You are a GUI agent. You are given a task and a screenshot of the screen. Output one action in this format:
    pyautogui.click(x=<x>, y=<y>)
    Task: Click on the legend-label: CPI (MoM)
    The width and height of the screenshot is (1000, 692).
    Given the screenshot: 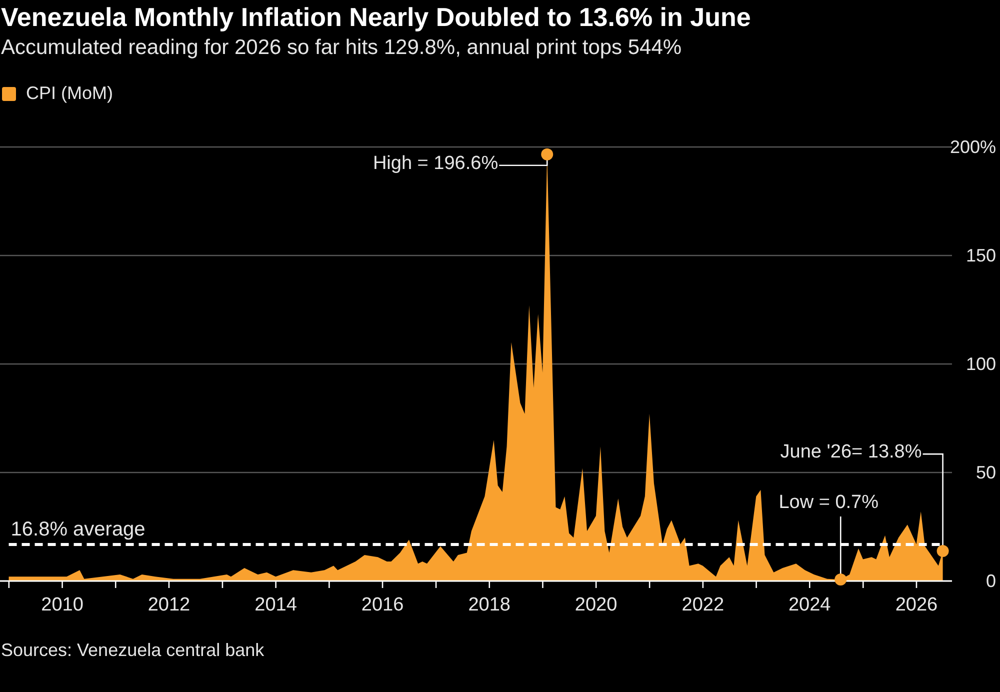 What is the action you would take?
    pyautogui.click(x=69, y=93)
    